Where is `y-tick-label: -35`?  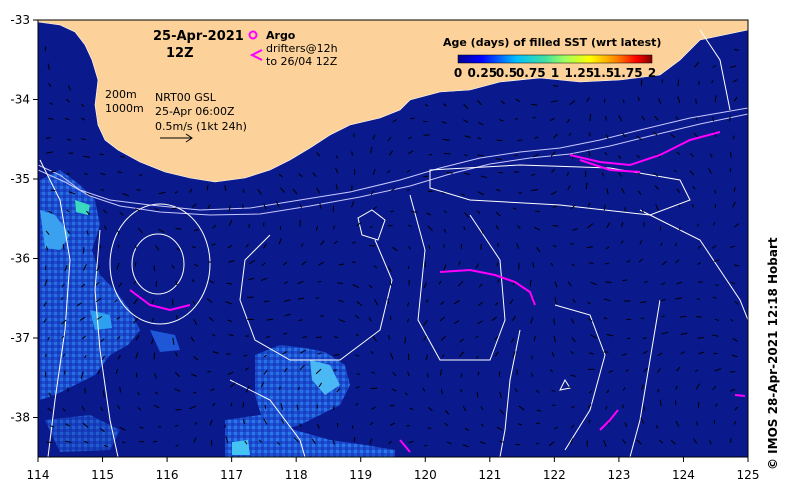
y-tick-label: -35 is located at coordinates (20, 179).